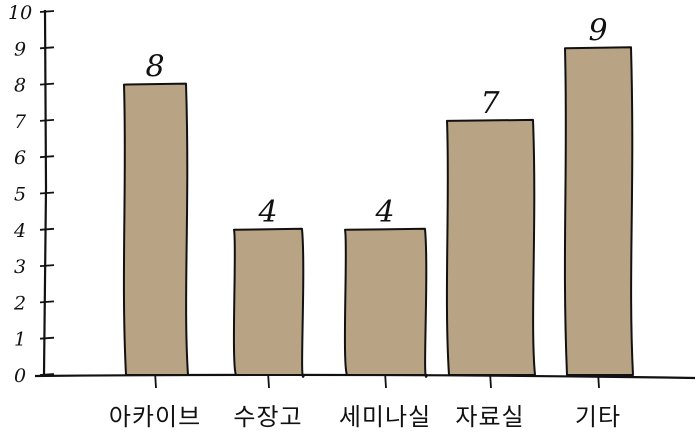  Describe the element at coordinates (385, 417) in the screenshot. I see `category-label-3: 세미나실` at that location.